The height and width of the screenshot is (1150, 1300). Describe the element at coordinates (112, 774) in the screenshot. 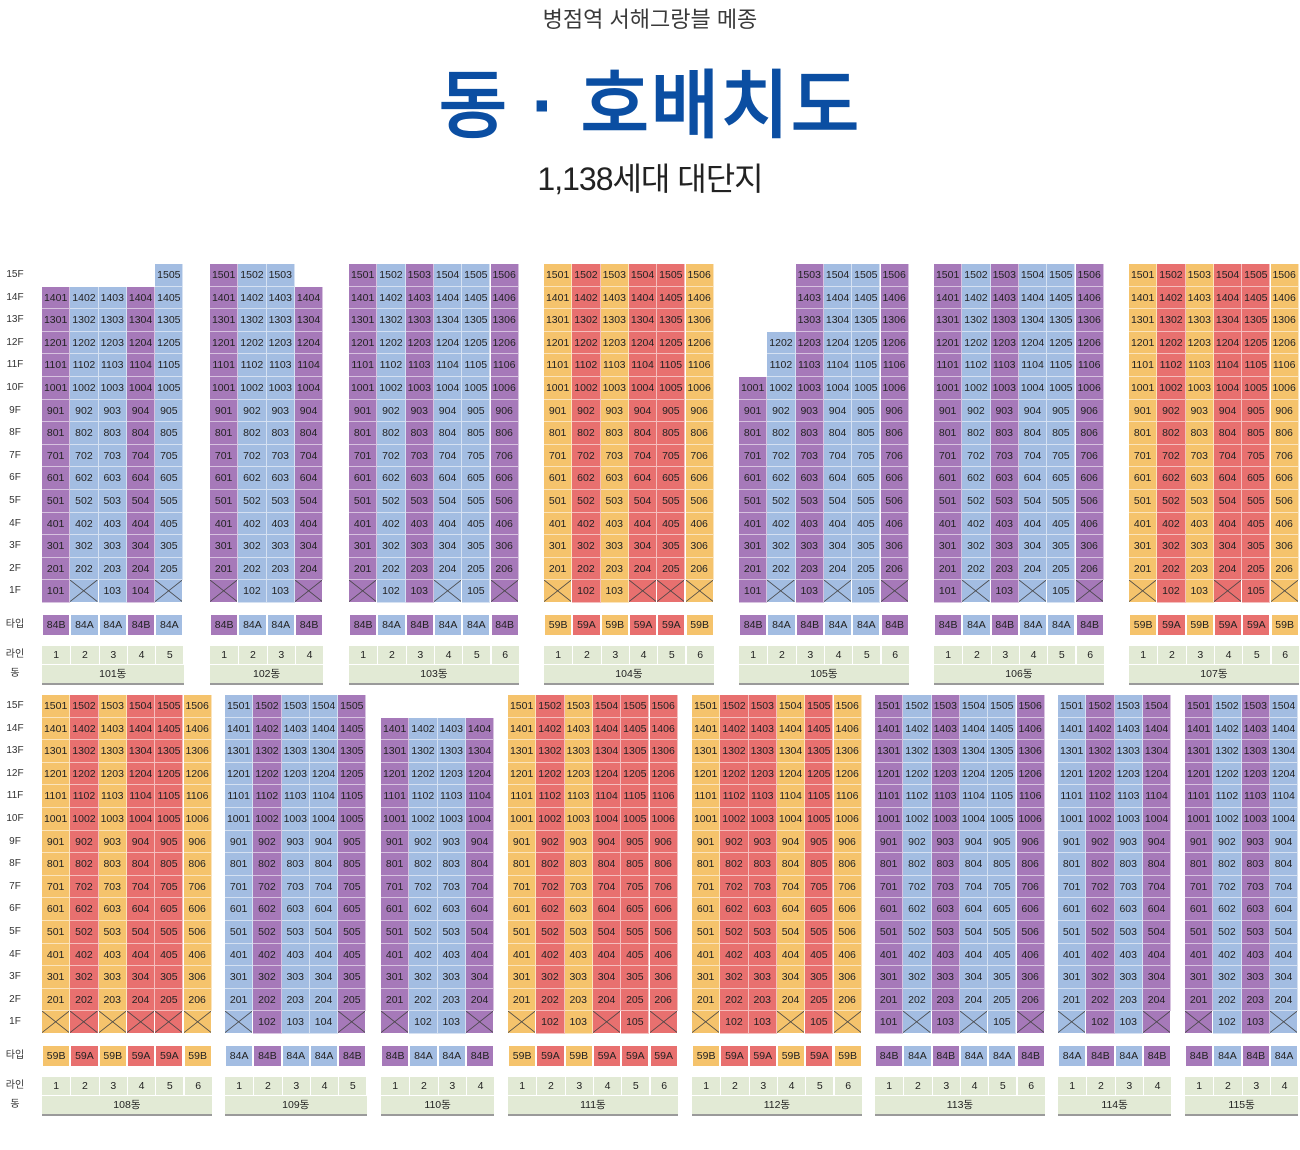

I see `unit-cell: 1203` at that location.